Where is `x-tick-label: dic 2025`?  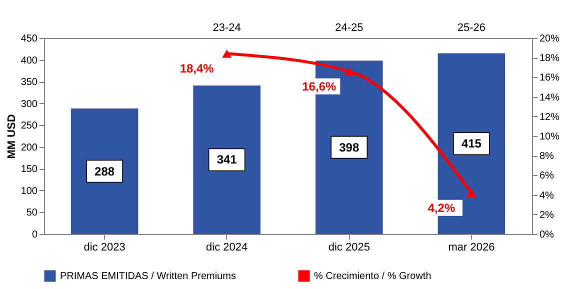
x-tick-label: dic 2025 is located at coordinates (349, 248).